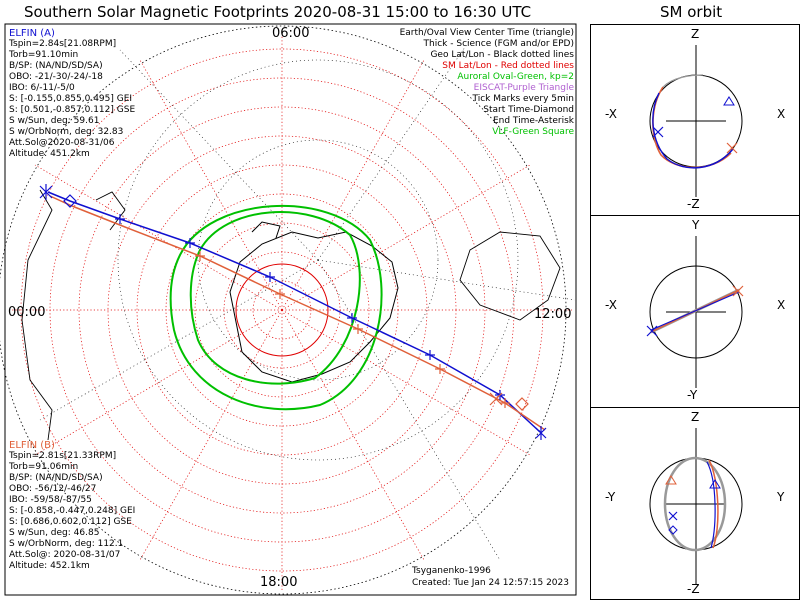 Image resolution: width=800 pixels, height=600 pixels. I want to click on panel-yz-left: -Y, so click(610, 497).